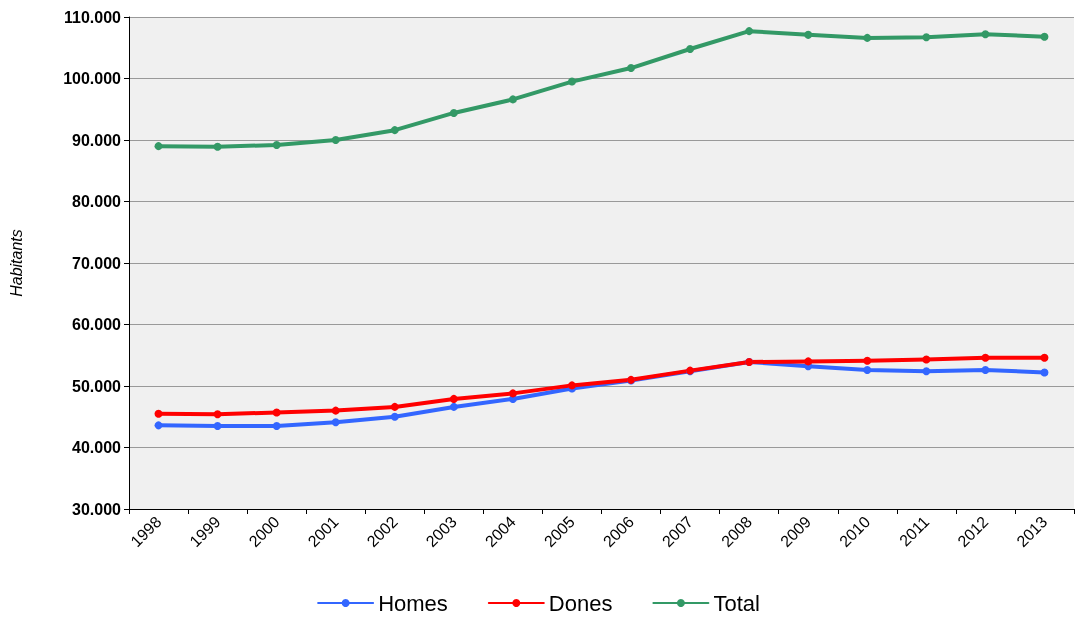 The height and width of the screenshot is (621, 1077). Describe the element at coordinates (580, 603) in the screenshot. I see `legend-label: Dones` at that location.